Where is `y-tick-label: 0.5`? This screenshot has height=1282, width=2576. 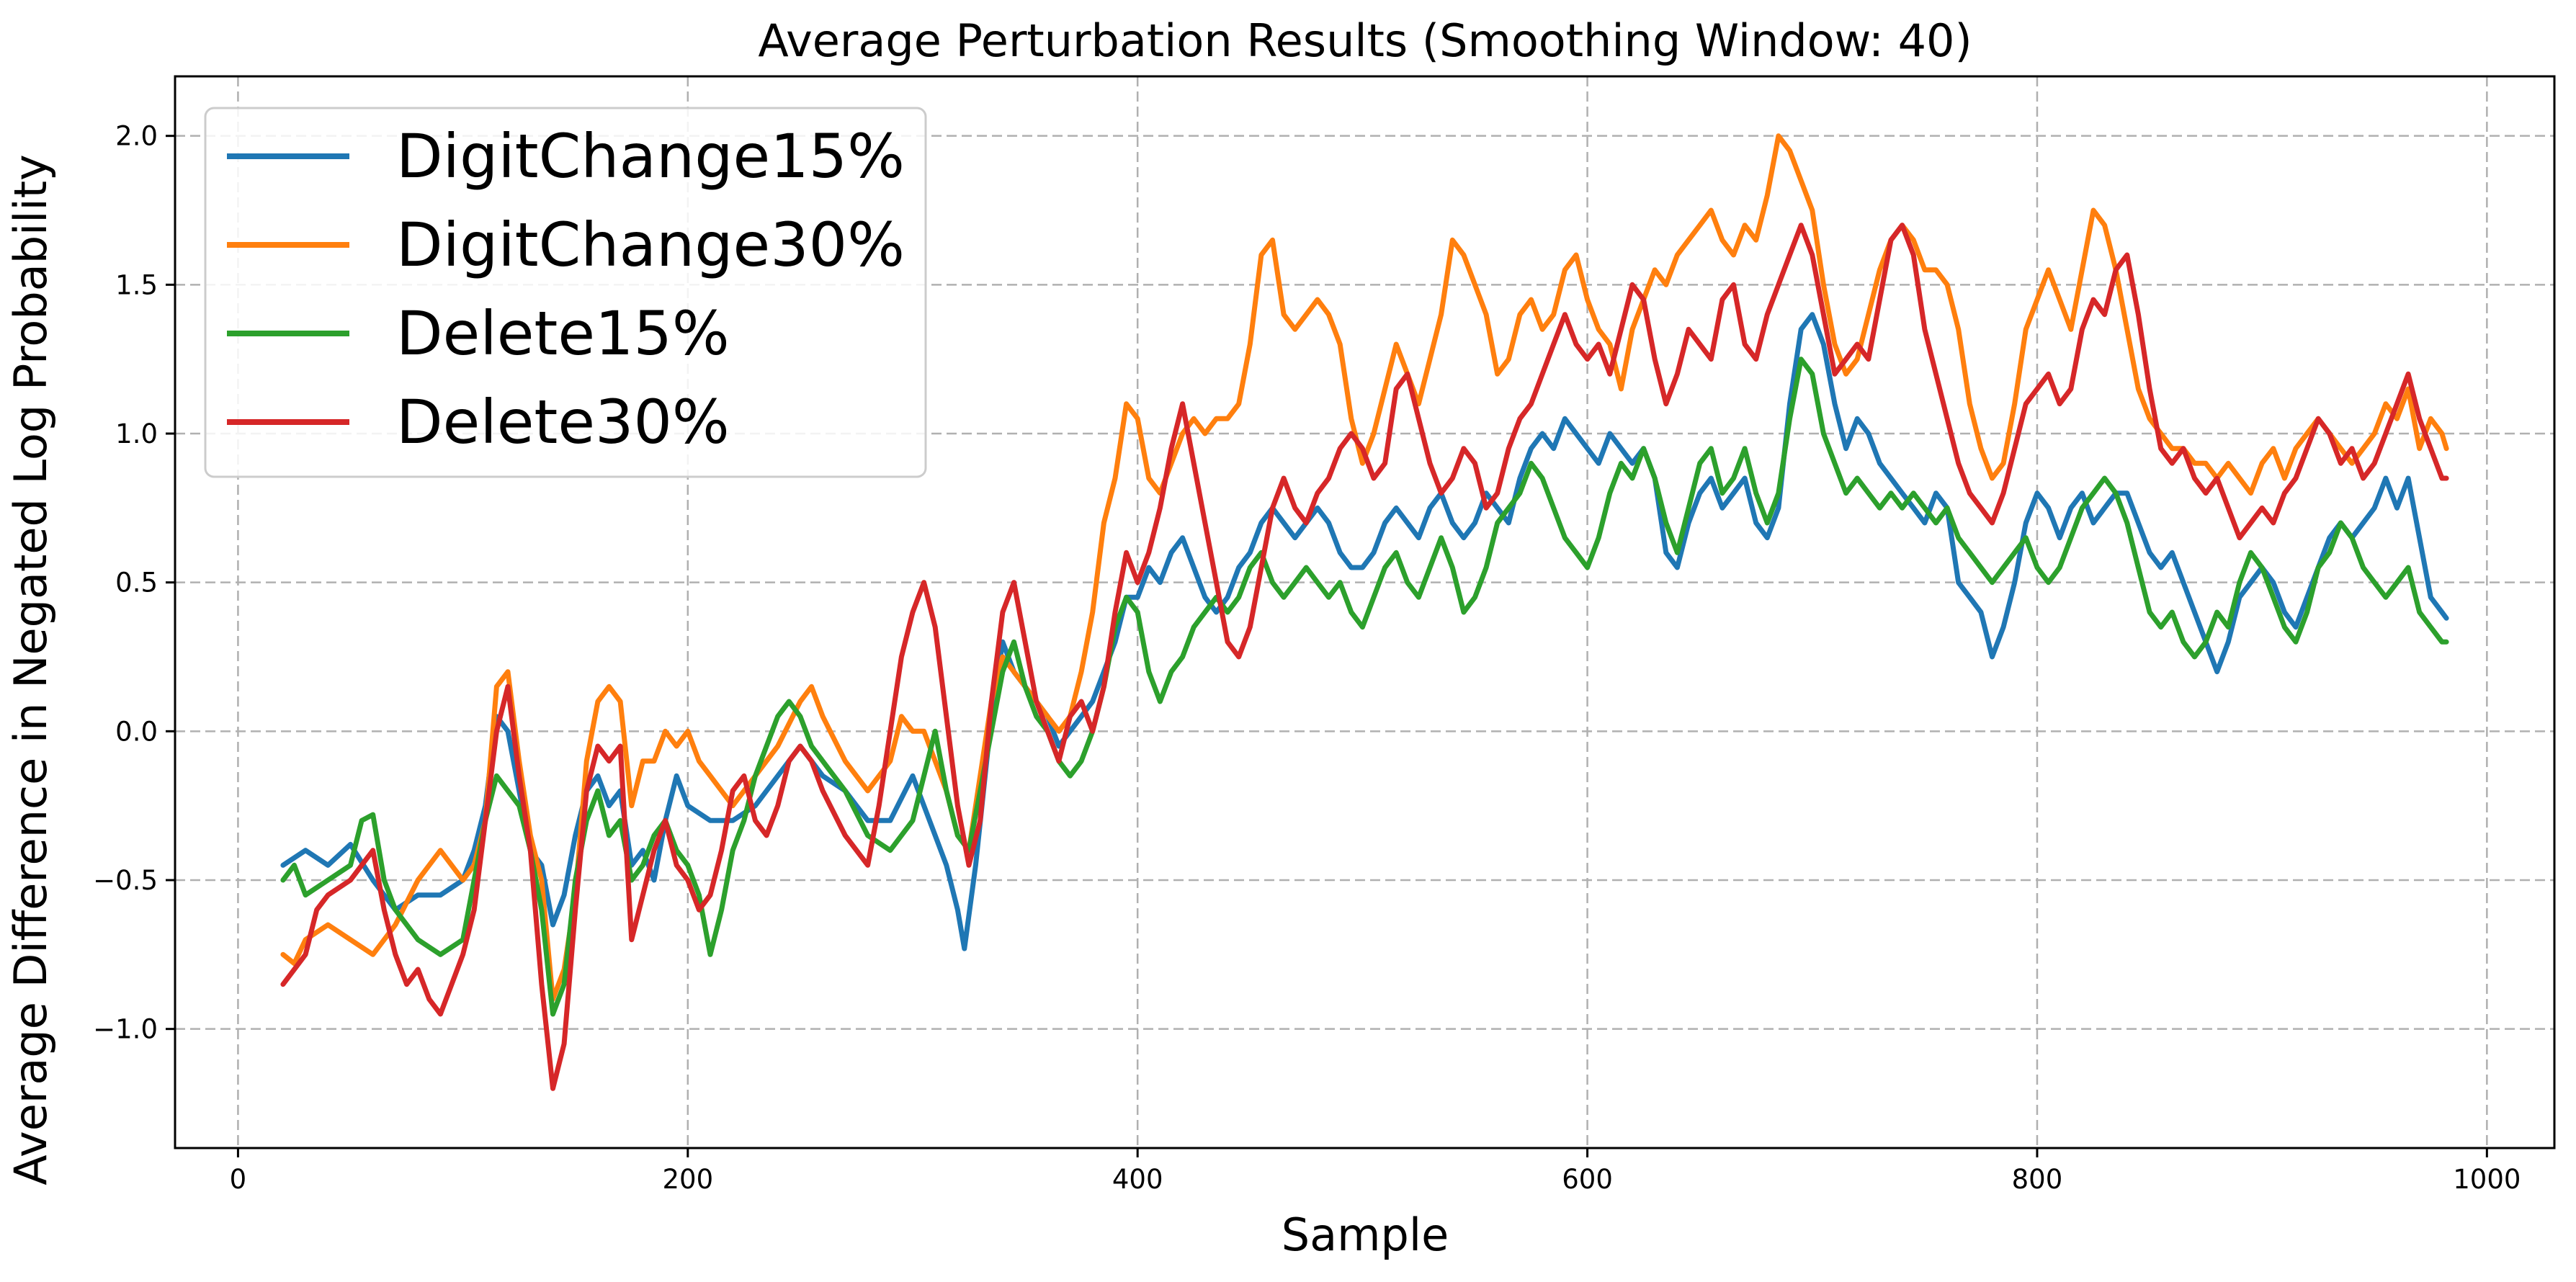 y-tick-label: 0.5 is located at coordinates (136, 584).